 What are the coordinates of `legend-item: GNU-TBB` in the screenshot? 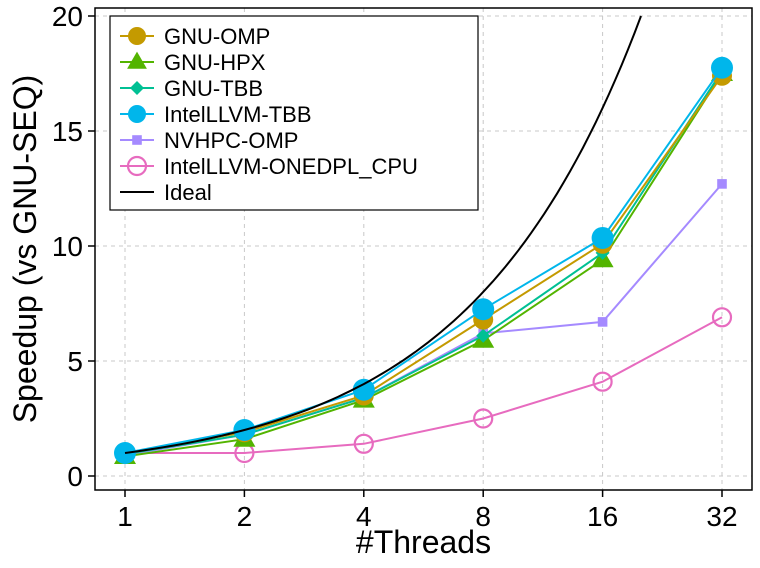 It's located at (191, 88).